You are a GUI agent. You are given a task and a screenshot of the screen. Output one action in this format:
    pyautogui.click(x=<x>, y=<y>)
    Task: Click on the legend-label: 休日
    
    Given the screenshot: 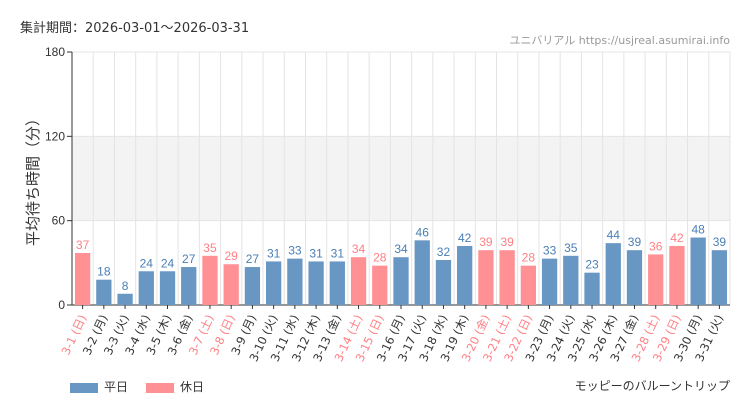 What is the action you would take?
    pyautogui.click(x=192, y=387)
    